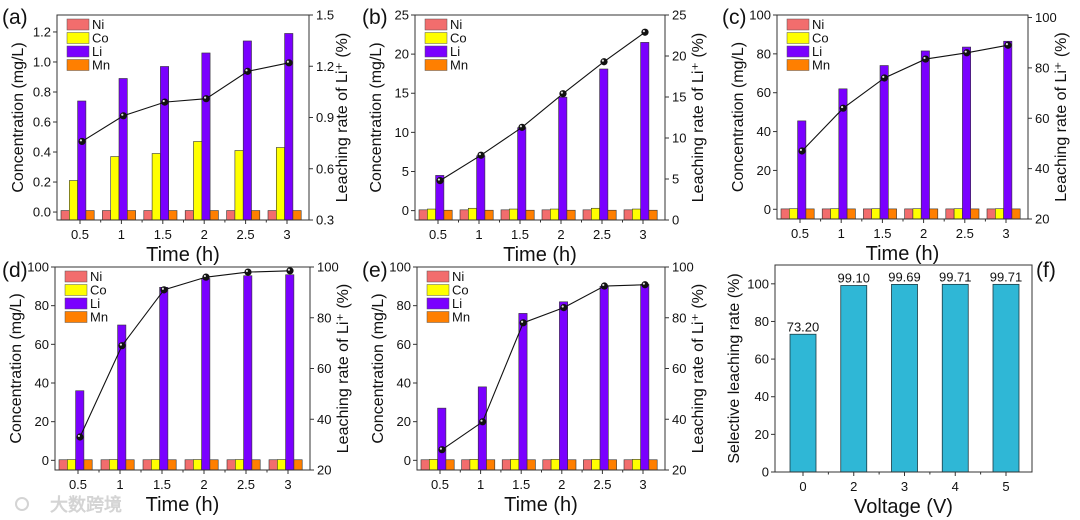 This screenshot has height=520, width=1080. Describe the element at coordinates (853, 278) in the screenshot. I see `data-label: 99.10` at that location.